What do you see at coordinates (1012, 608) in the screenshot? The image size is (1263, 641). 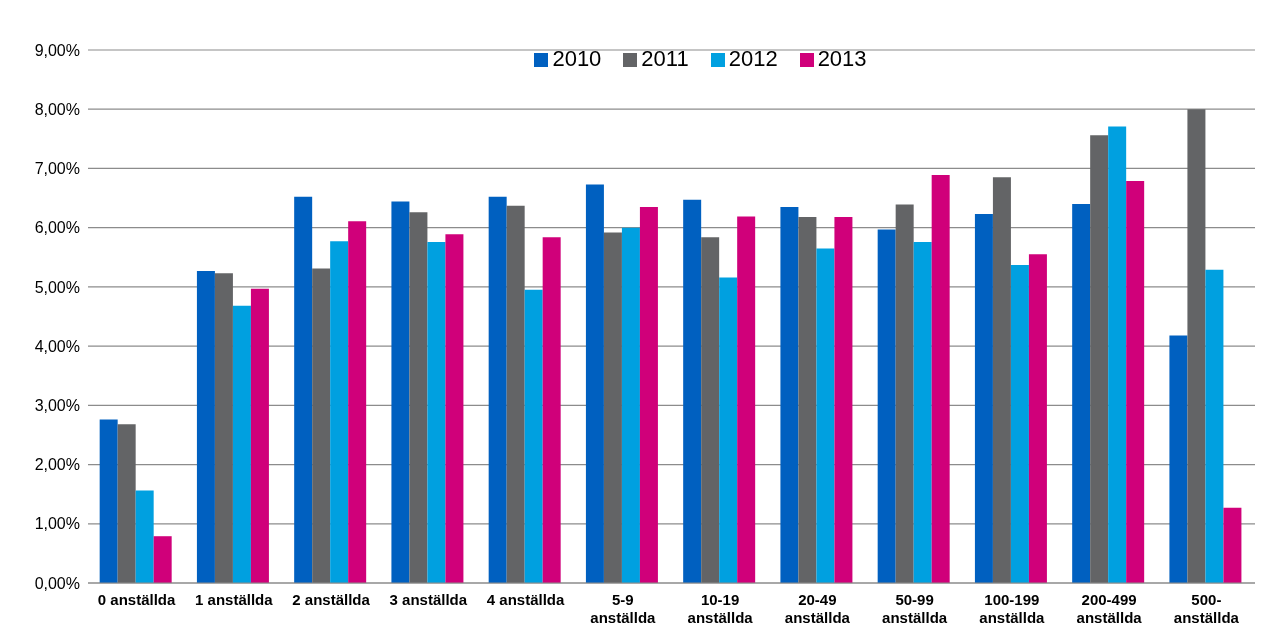 I see `x-tick-label: 100-199 anställda` at bounding box center [1012, 608].